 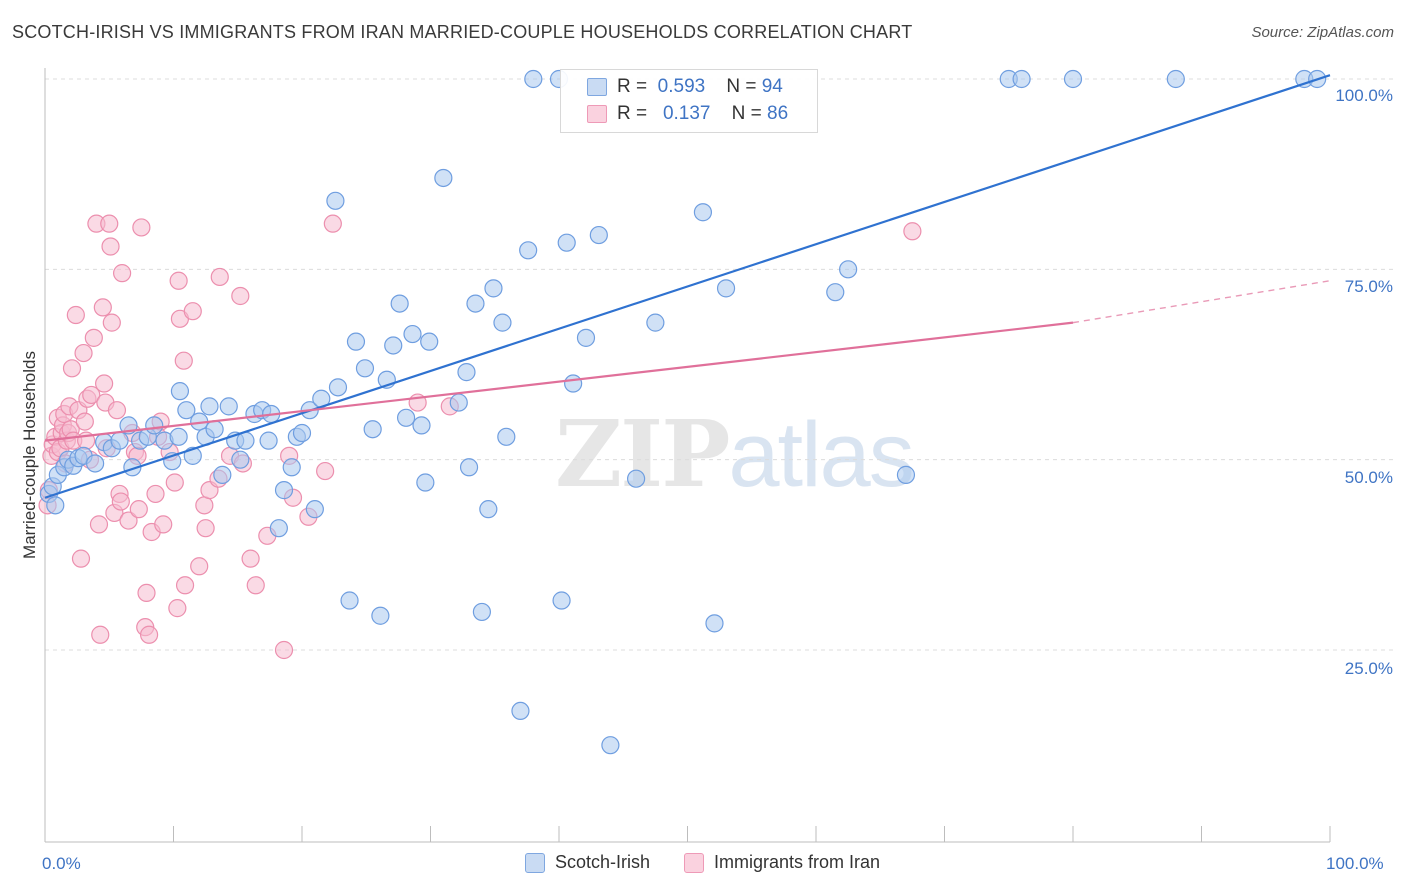 I want to click on legend-n-value: 94, so click(x=772, y=86).